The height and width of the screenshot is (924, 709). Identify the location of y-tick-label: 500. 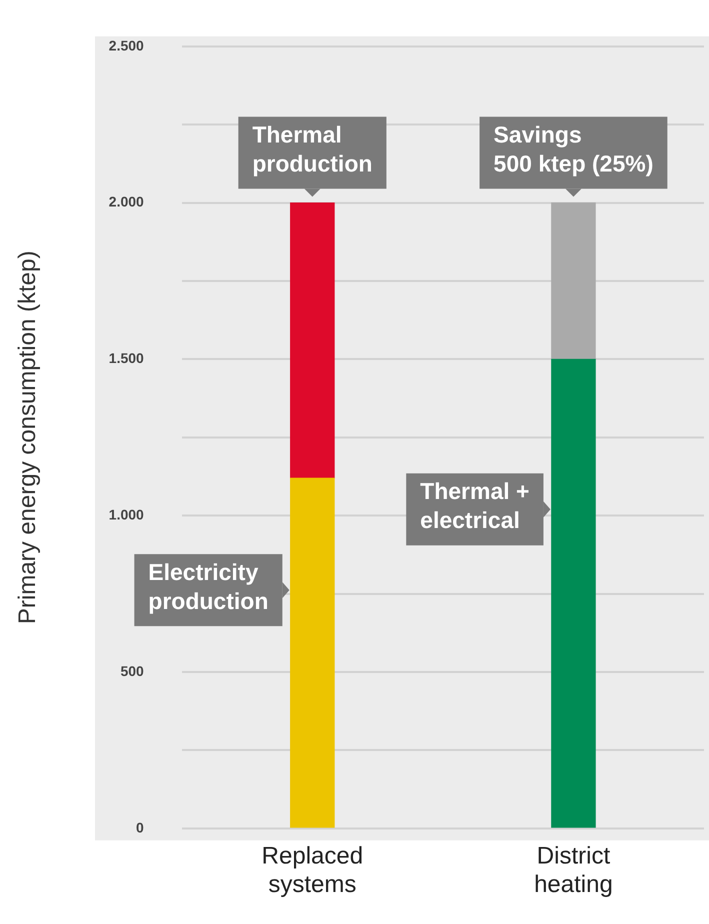
(132, 670).